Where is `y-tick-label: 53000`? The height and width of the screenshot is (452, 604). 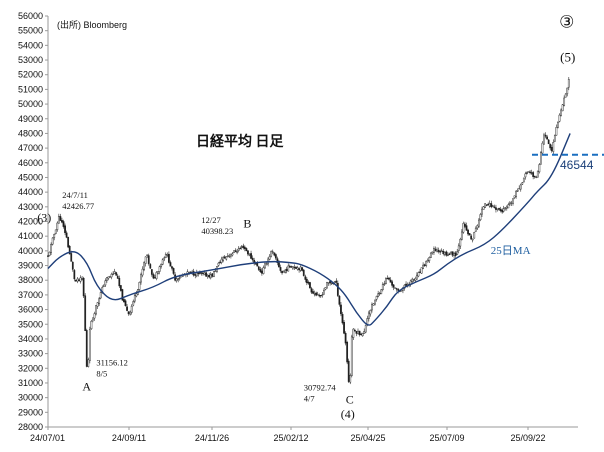 y-tick-label: 53000 is located at coordinates (30, 60).